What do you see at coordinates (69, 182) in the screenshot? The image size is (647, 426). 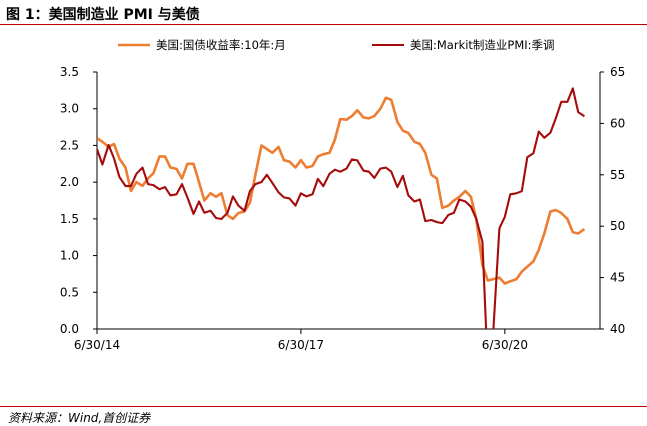 I see `left-tick-label: 2.0` at bounding box center [69, 182].